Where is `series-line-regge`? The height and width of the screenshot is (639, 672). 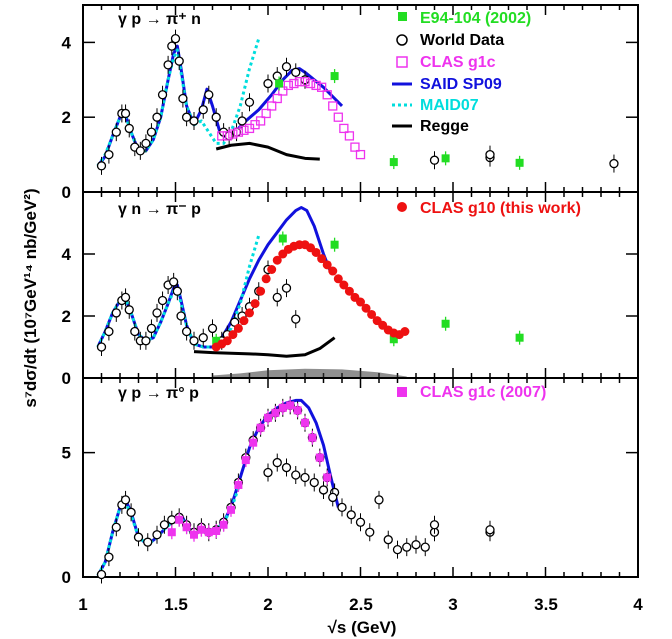
series-line-regge is located at coordinates (264, 347).